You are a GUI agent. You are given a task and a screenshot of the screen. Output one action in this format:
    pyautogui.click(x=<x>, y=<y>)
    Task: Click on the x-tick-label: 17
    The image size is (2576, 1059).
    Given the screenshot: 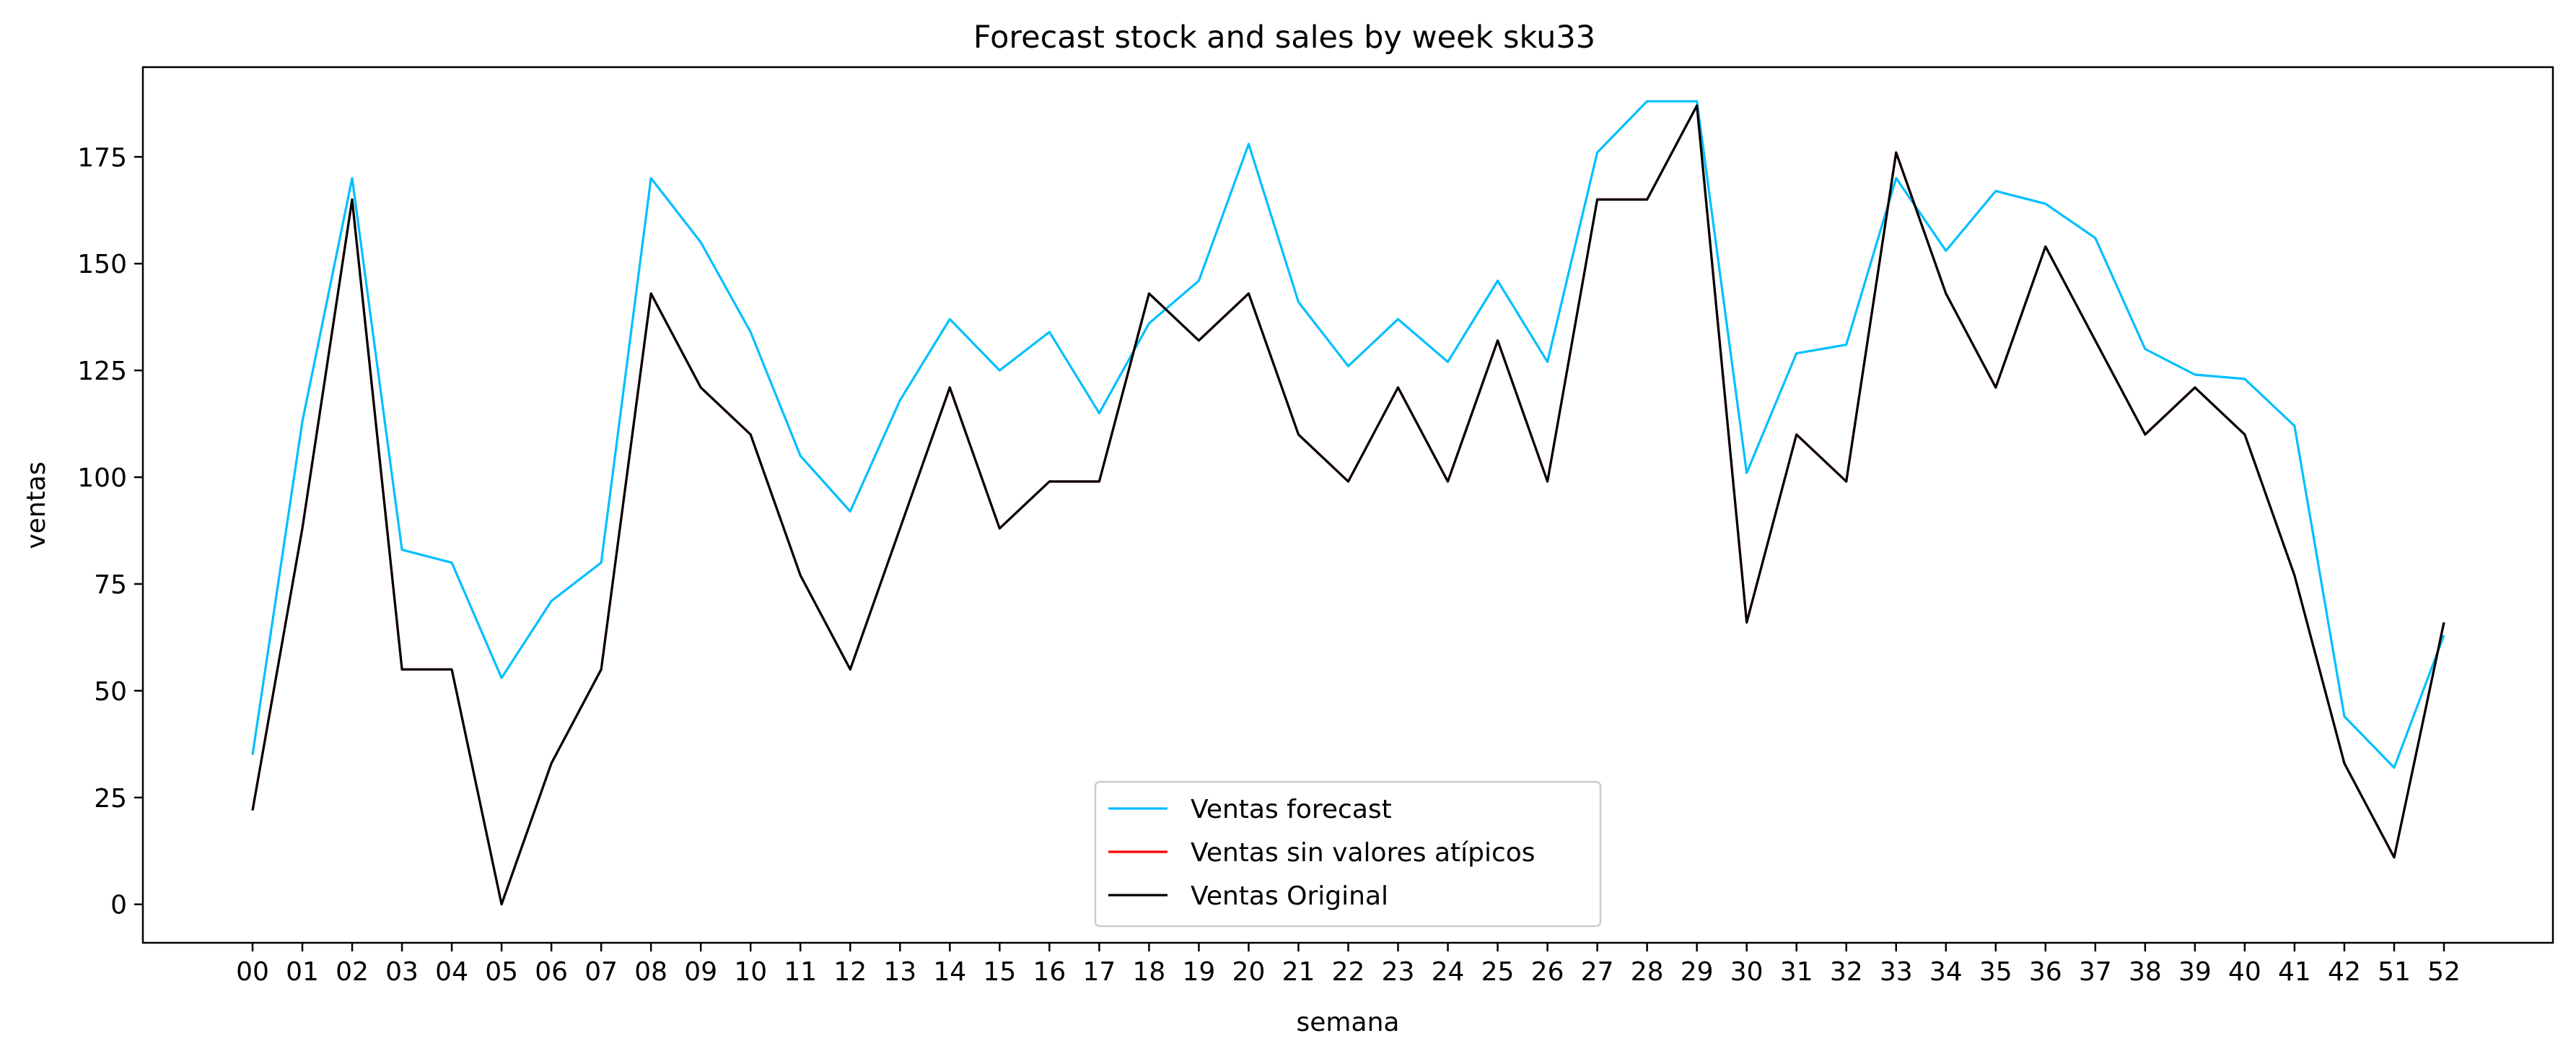 What is the action you would take?
    pyautogui.click(x=1099, y=972)
    